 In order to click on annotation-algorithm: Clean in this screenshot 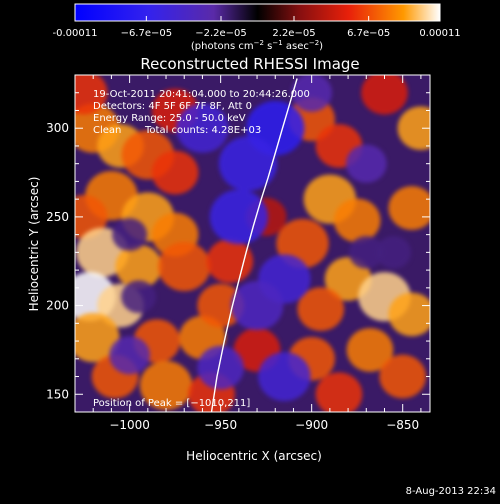, I will do `click(107, 130)`.